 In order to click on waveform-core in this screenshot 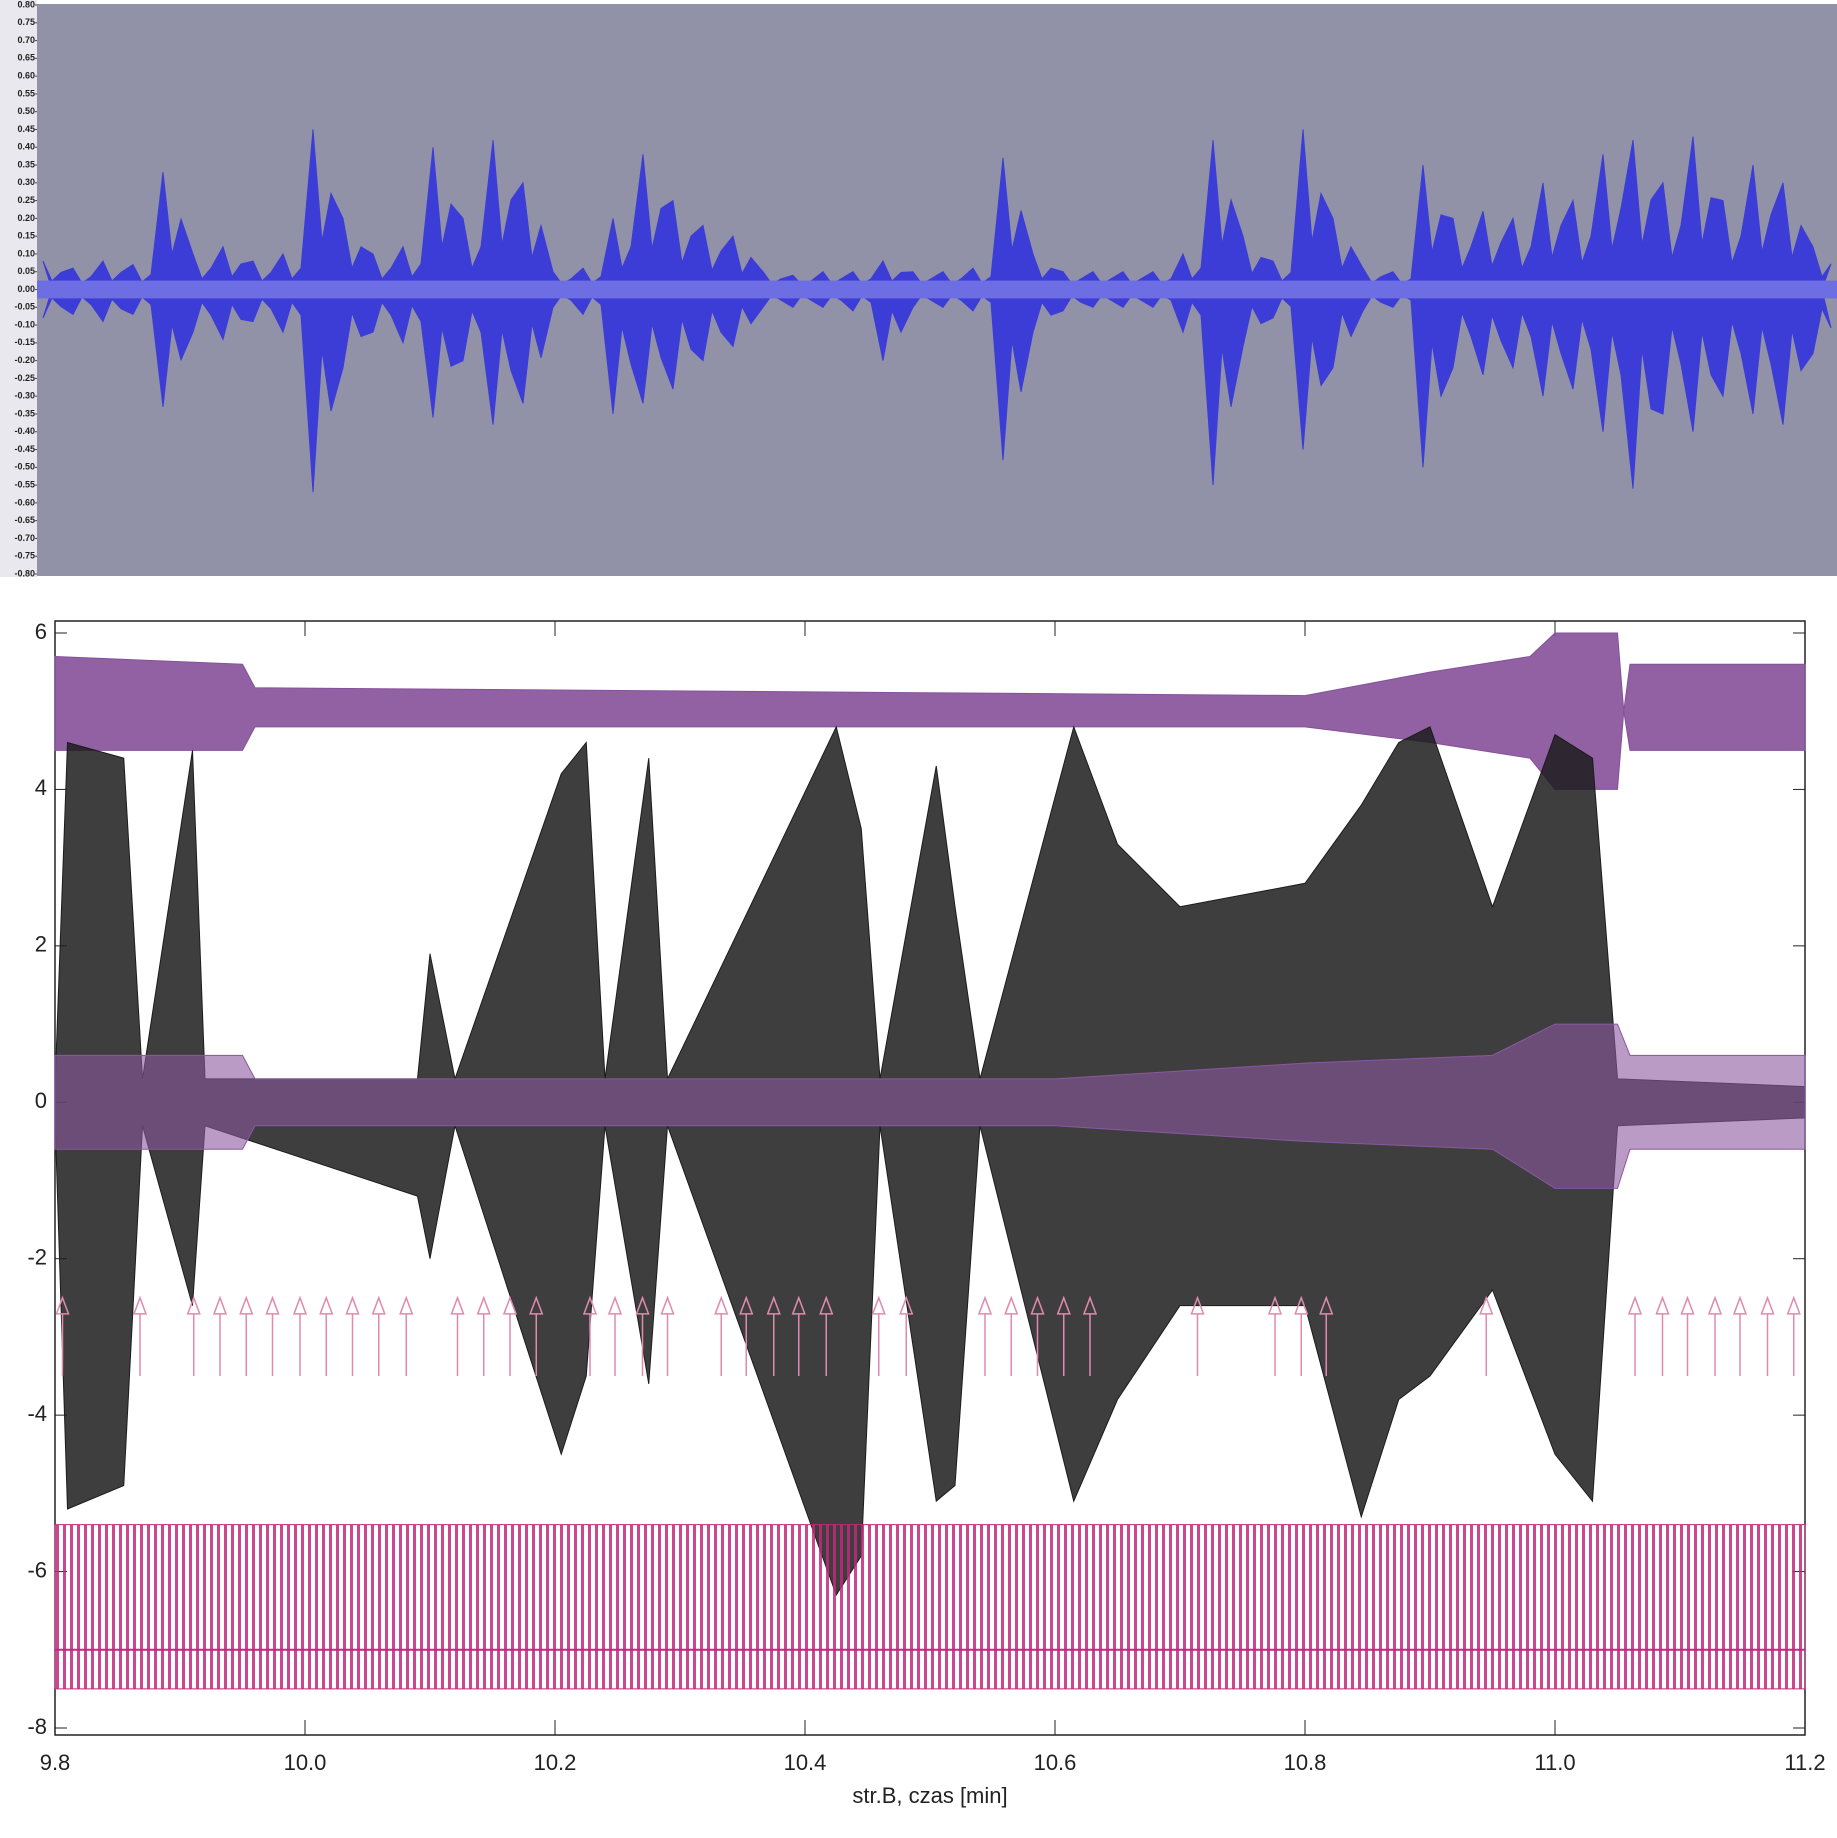, I will do `click(937, 289)`.